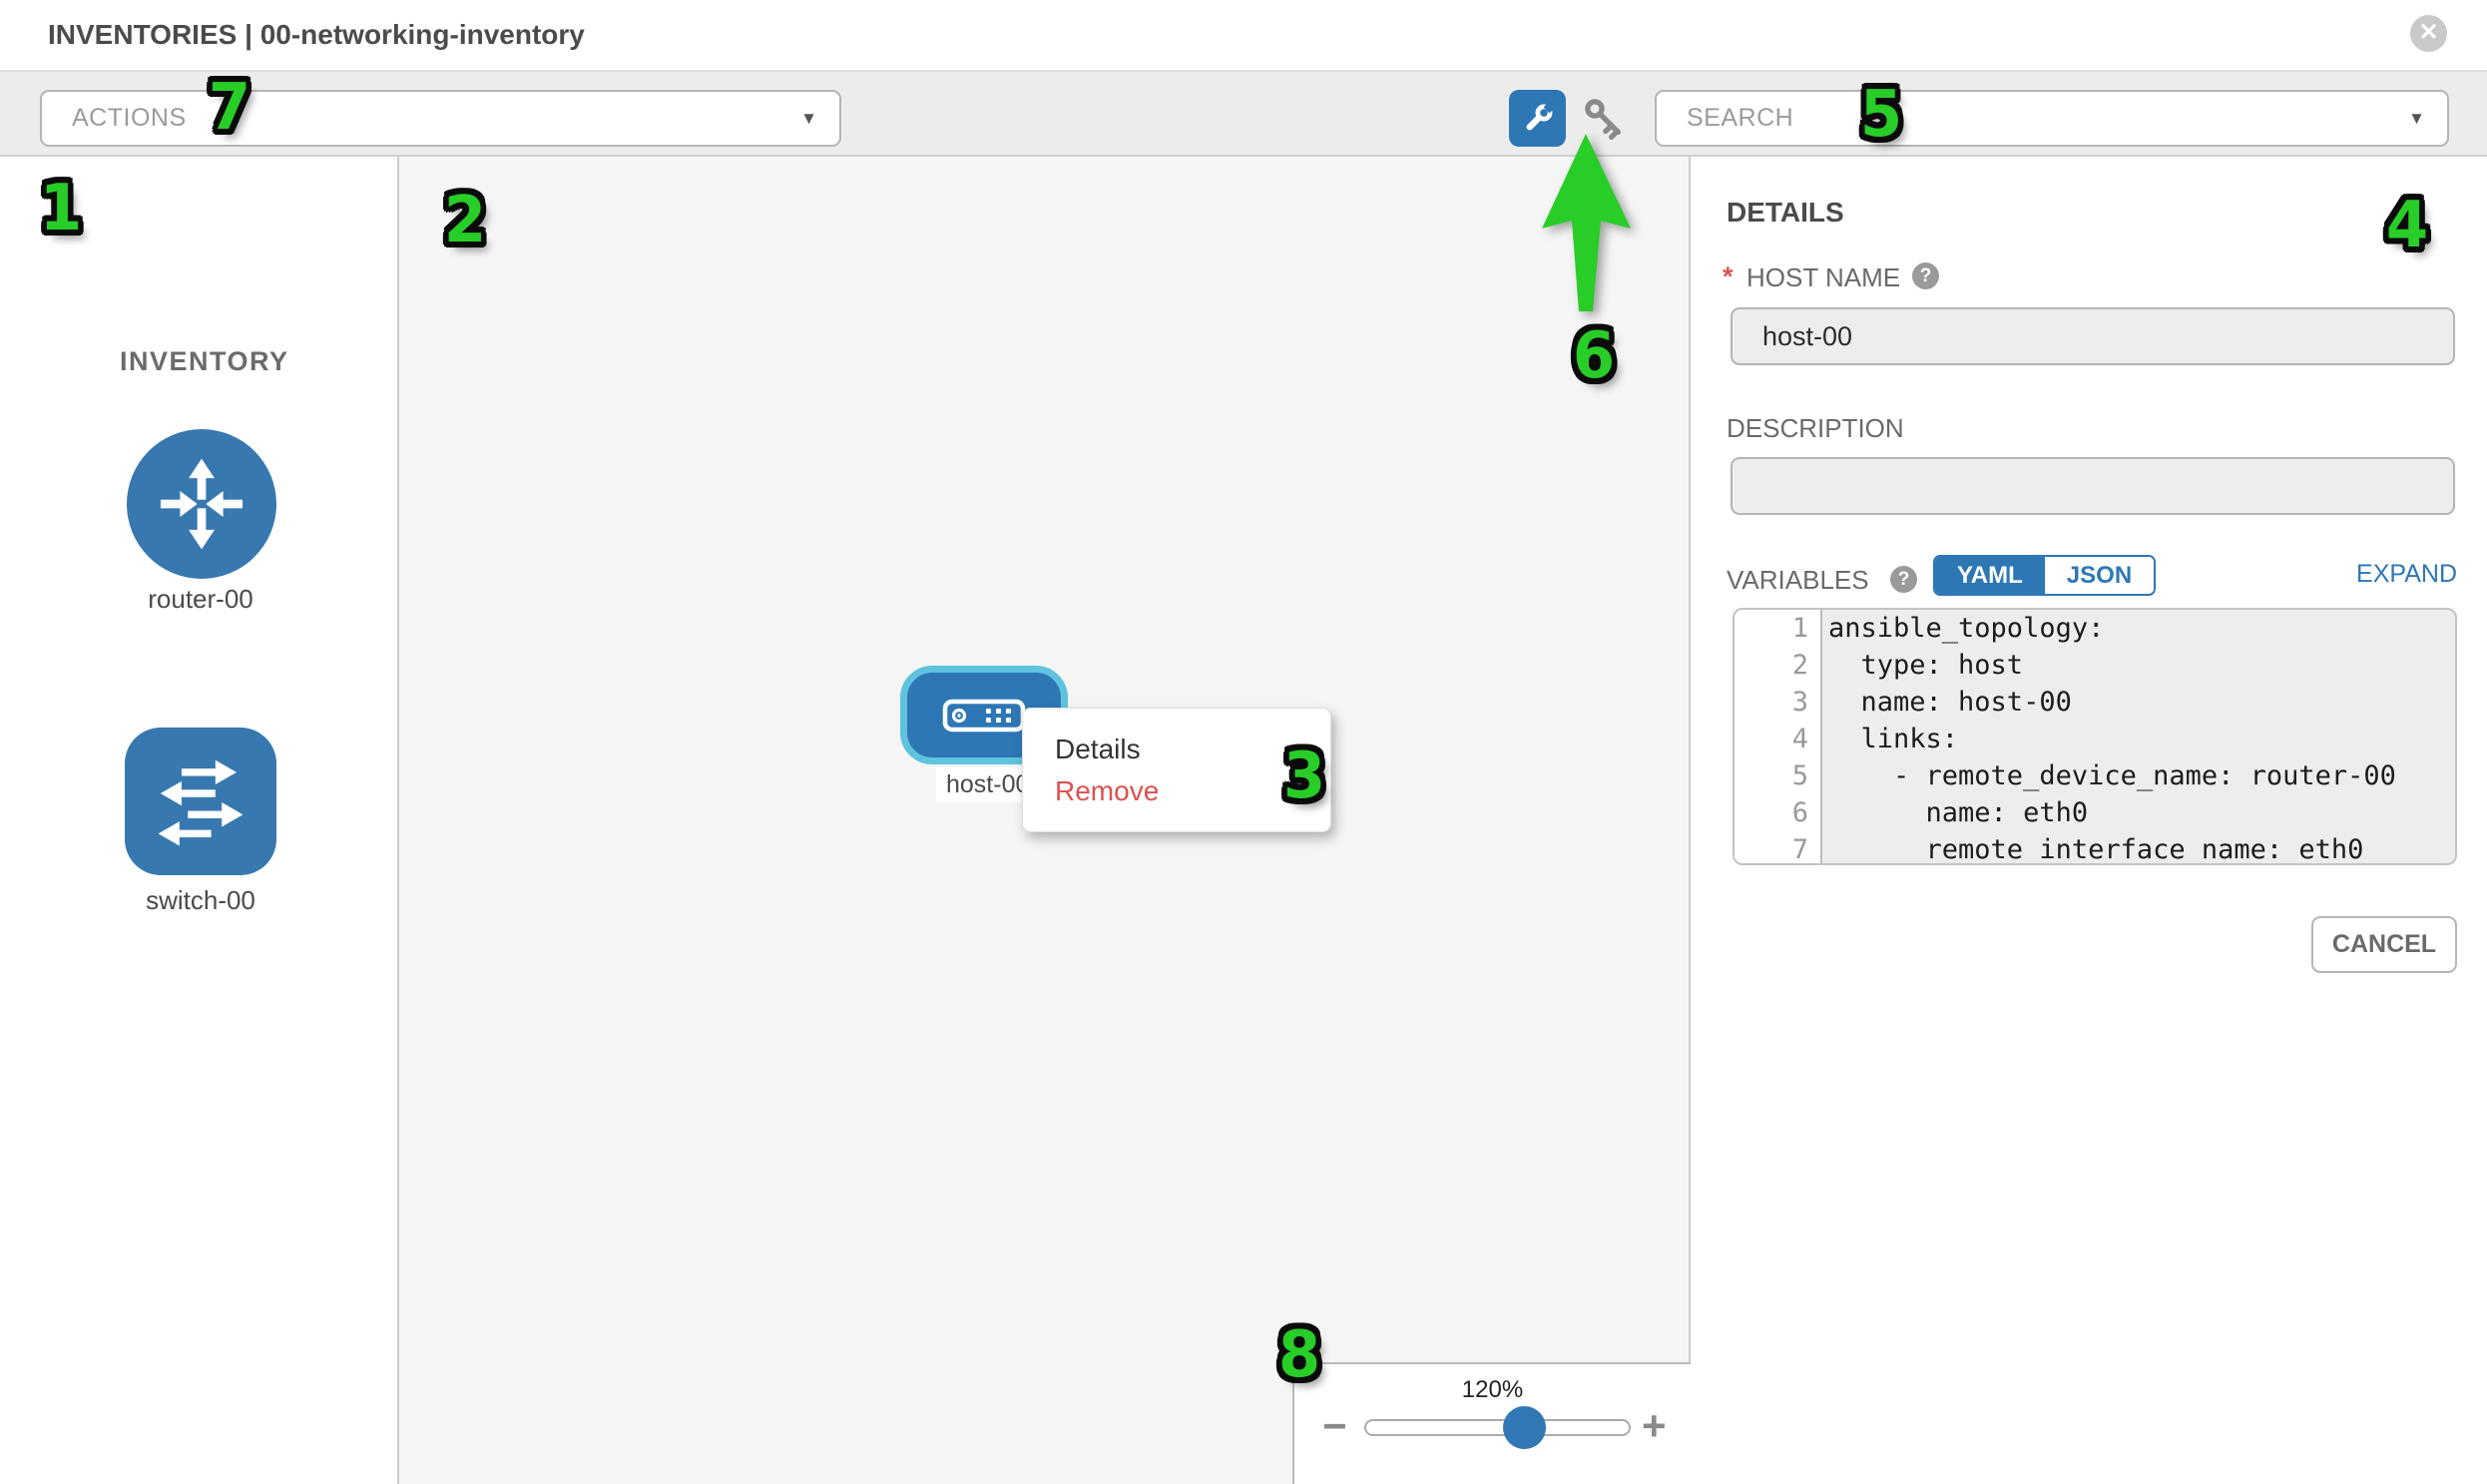 This screenshot has height=1484, width=2487. Describe the element at coordinates (2095, 739) in the screenshot. I see `code-line: 4 links:` at that location.